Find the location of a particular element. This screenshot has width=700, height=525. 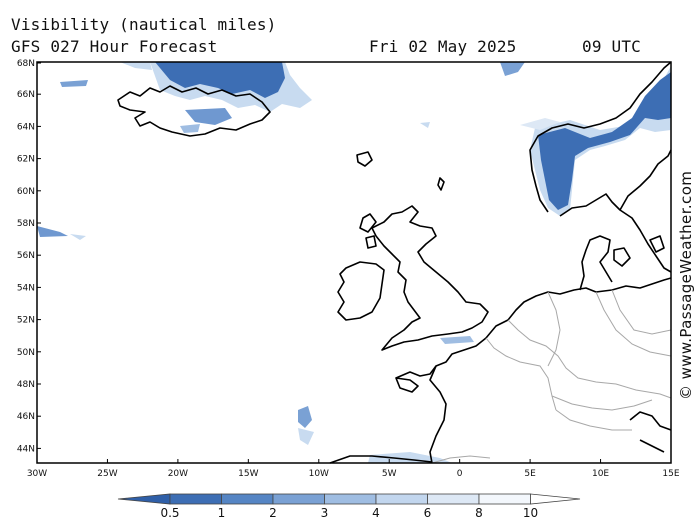

credit-text: © www.PassageWeather.com is located at coordinates (686, 285).